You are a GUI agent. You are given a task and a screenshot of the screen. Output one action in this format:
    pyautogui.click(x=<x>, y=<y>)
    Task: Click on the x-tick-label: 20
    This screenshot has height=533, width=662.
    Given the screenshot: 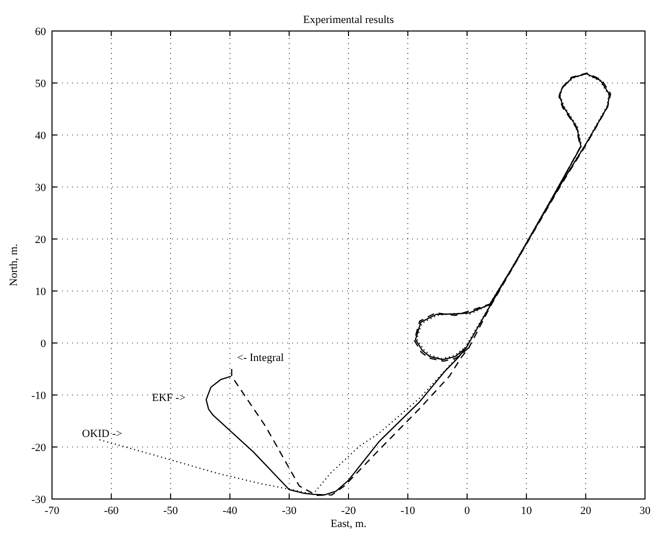 What is the action you would take?
    pyautogui.click(x=586, y=511)
    